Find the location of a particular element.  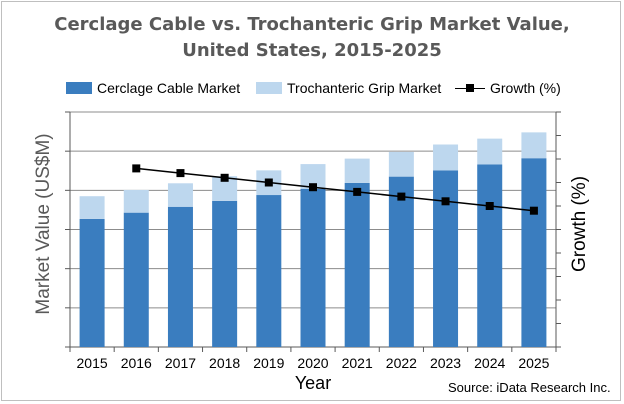

x-tick-label-2020: 2020 is located at coordinates (312, 363).